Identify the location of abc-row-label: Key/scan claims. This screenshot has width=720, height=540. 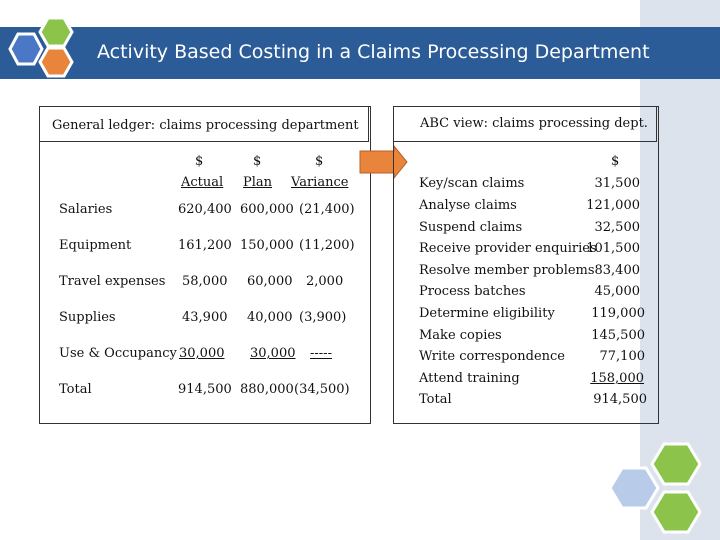
(472, 183).